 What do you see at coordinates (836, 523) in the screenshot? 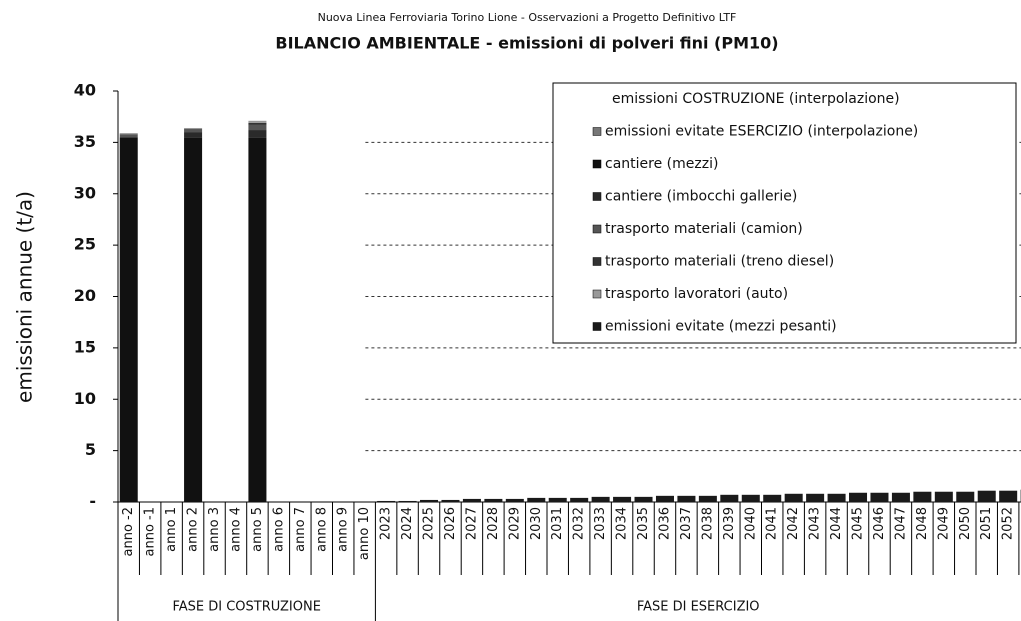
I see `x-tick-label: 2044` at bounding box center [836, 523].